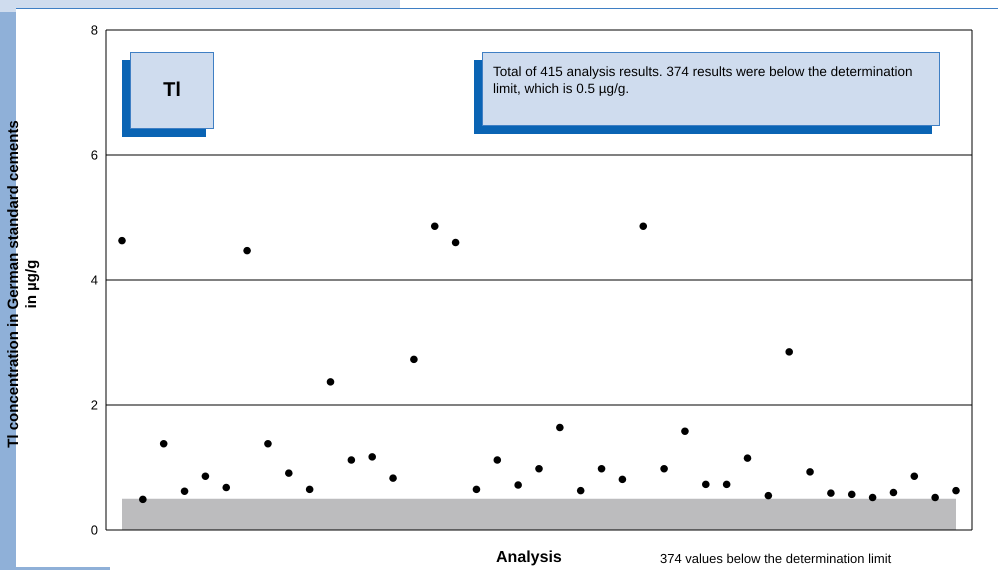  What do you see at coordinates (23, 284) in the screenshot?
I see `y-axis-title: Tl concentration in German standard cements in µg/g` at bounding box center [23, 284].